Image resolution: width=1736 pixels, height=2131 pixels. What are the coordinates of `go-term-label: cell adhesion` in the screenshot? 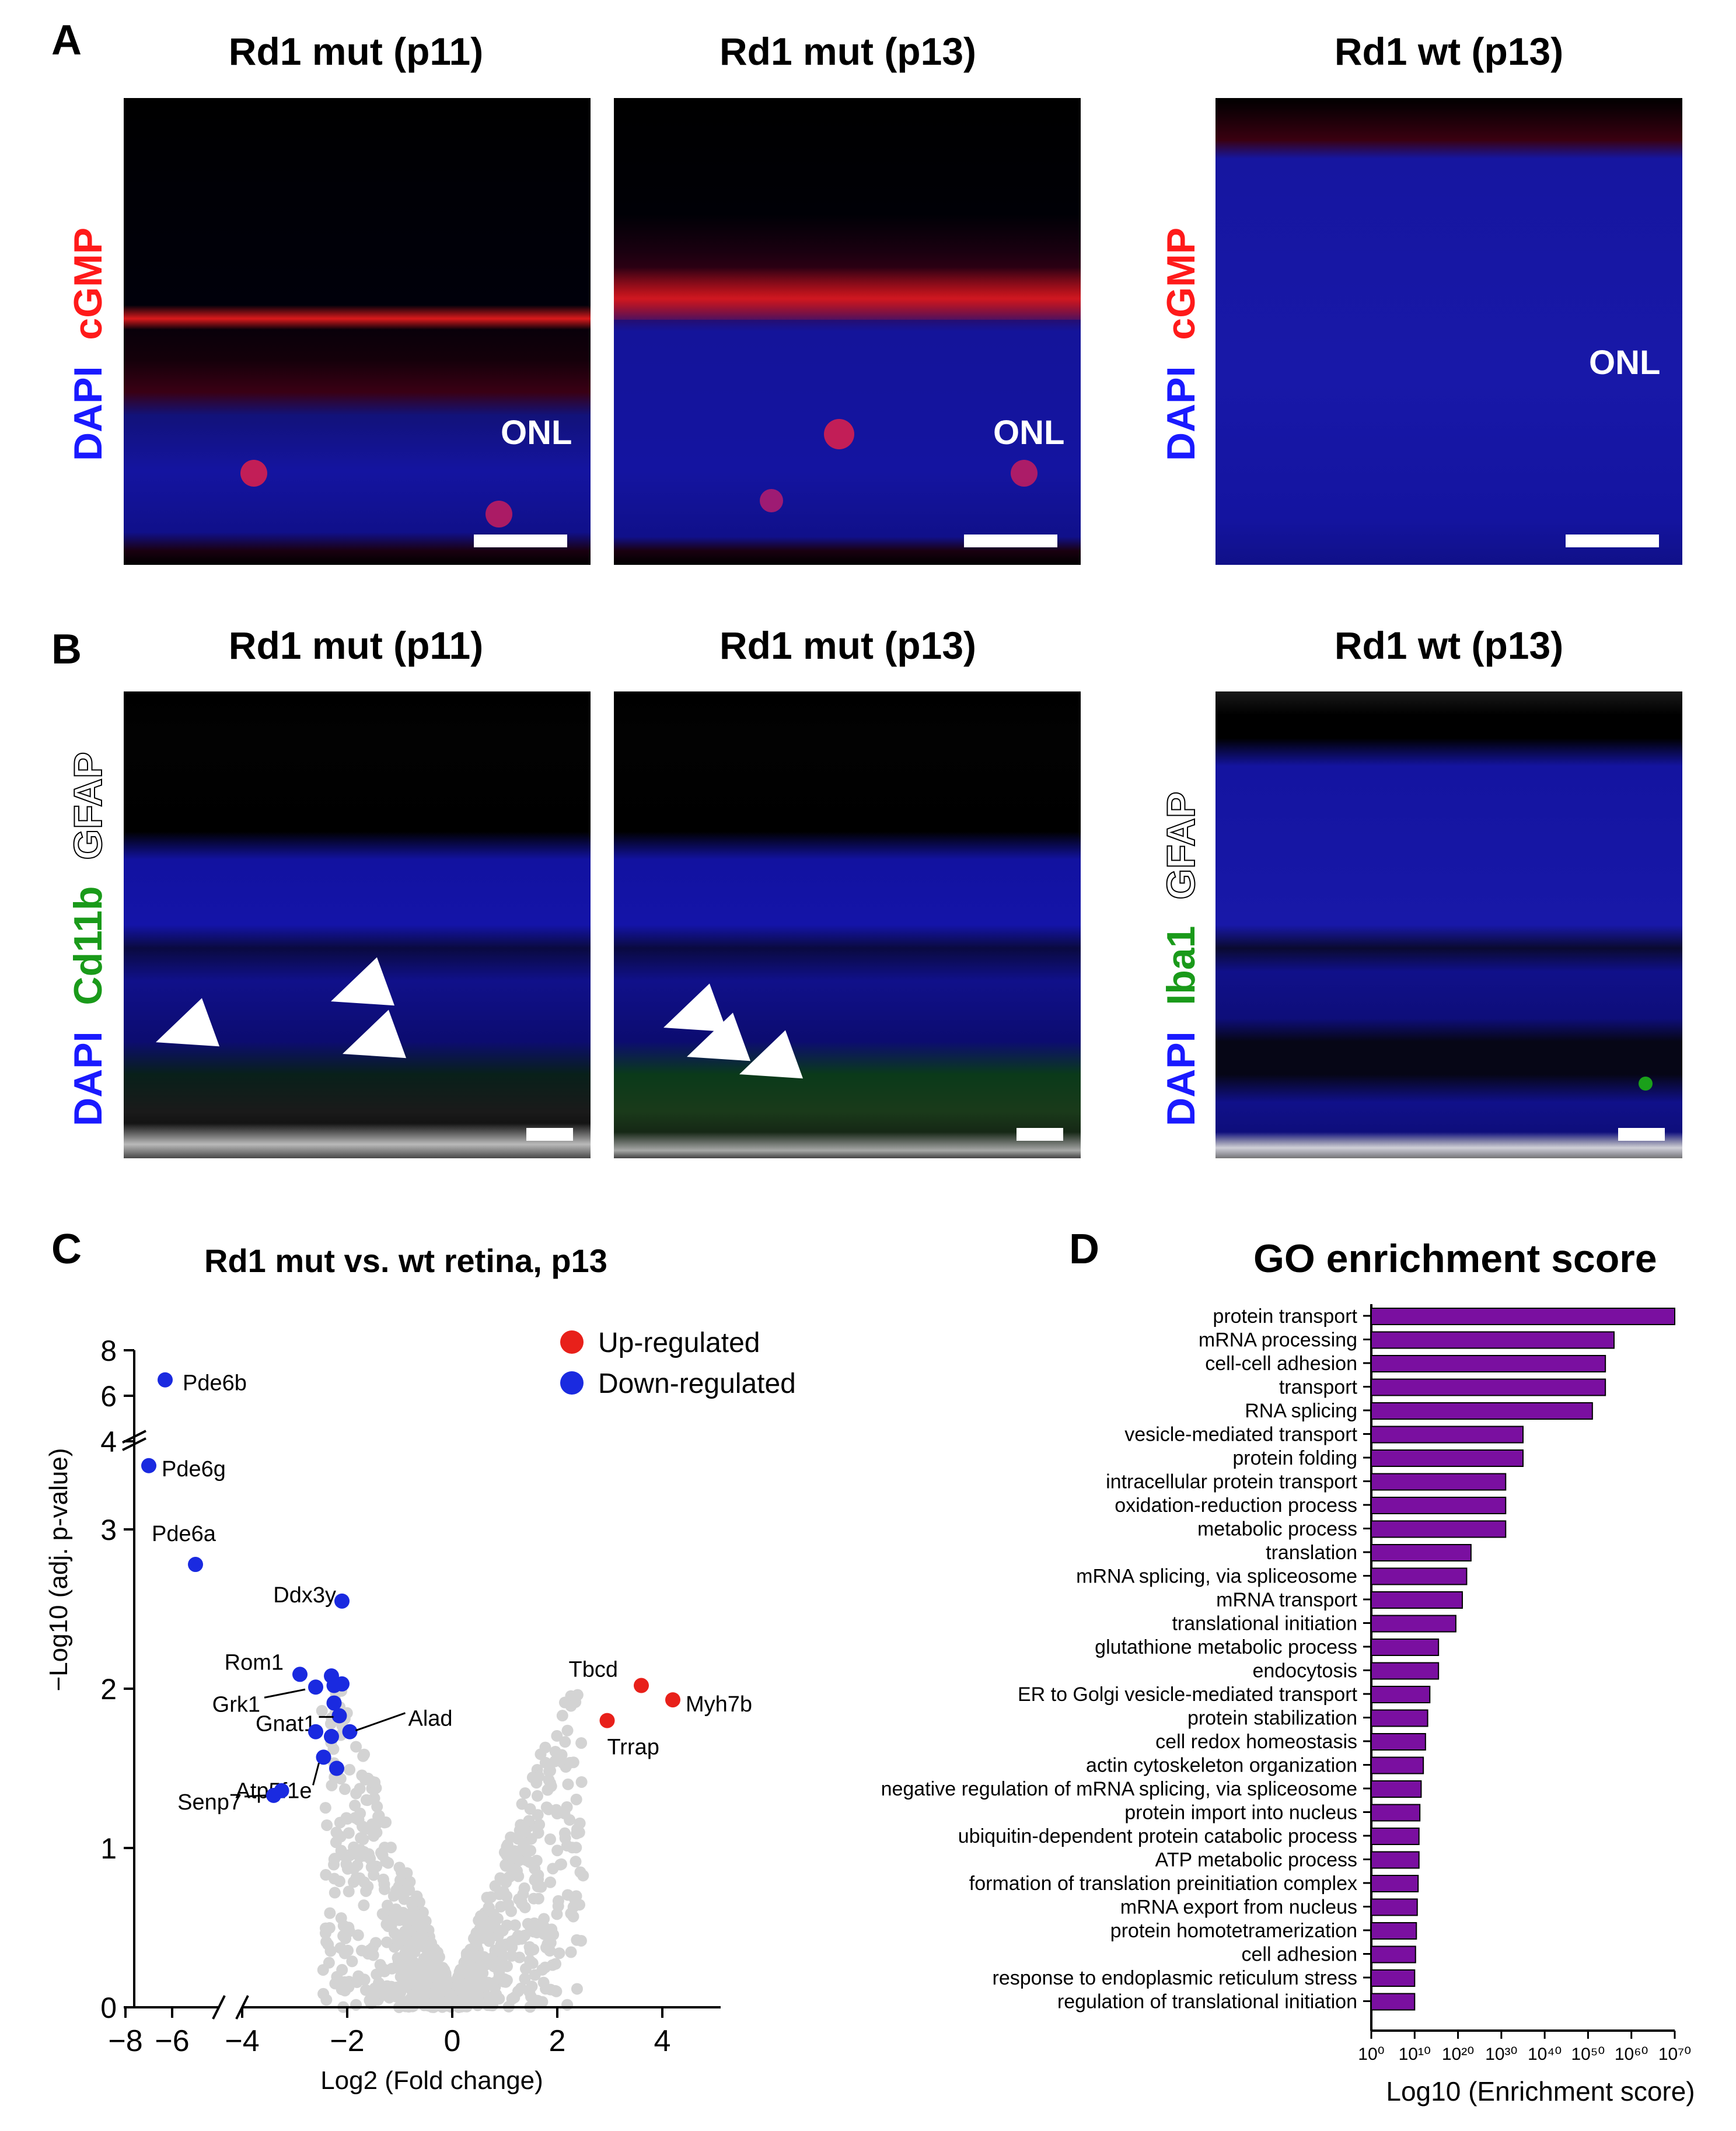 It's located at (1299, 1955).